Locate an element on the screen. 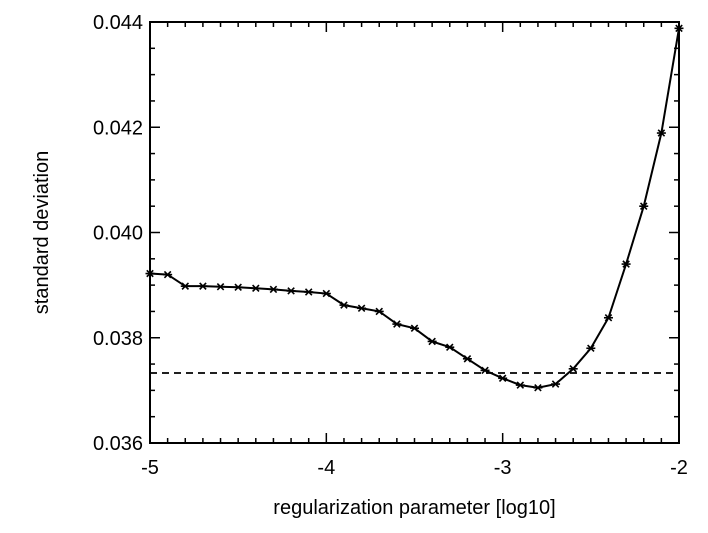  y-tick-label: 0.042 is located at coordinates (118, 128).